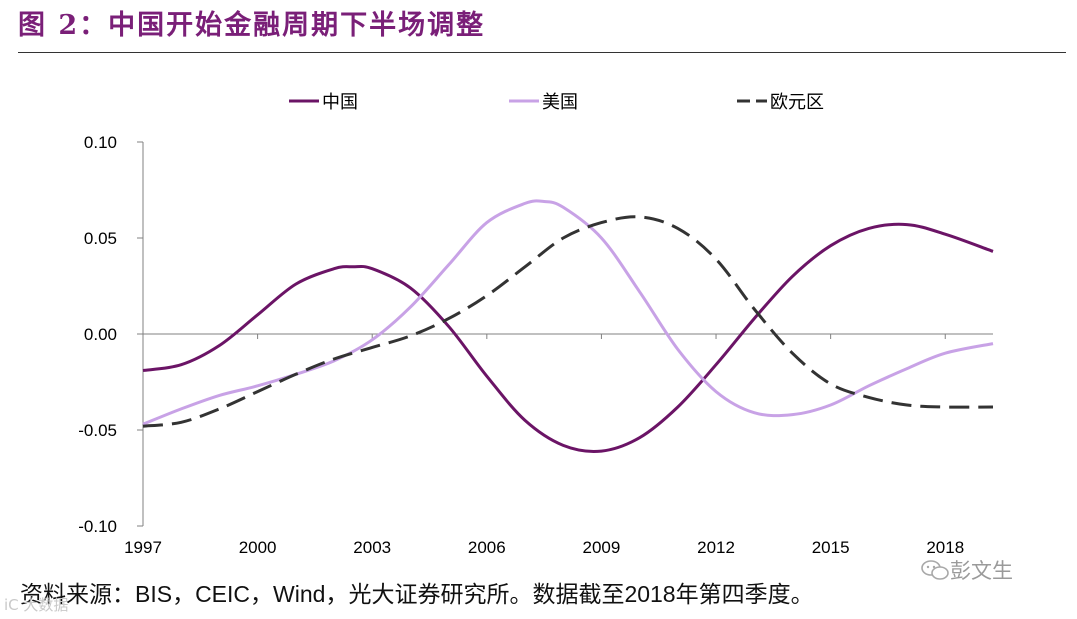 Image resolution: width=1077 pixels, height=619 pixels. I want to click on x-tick-label: 2015, so click(831, 547).